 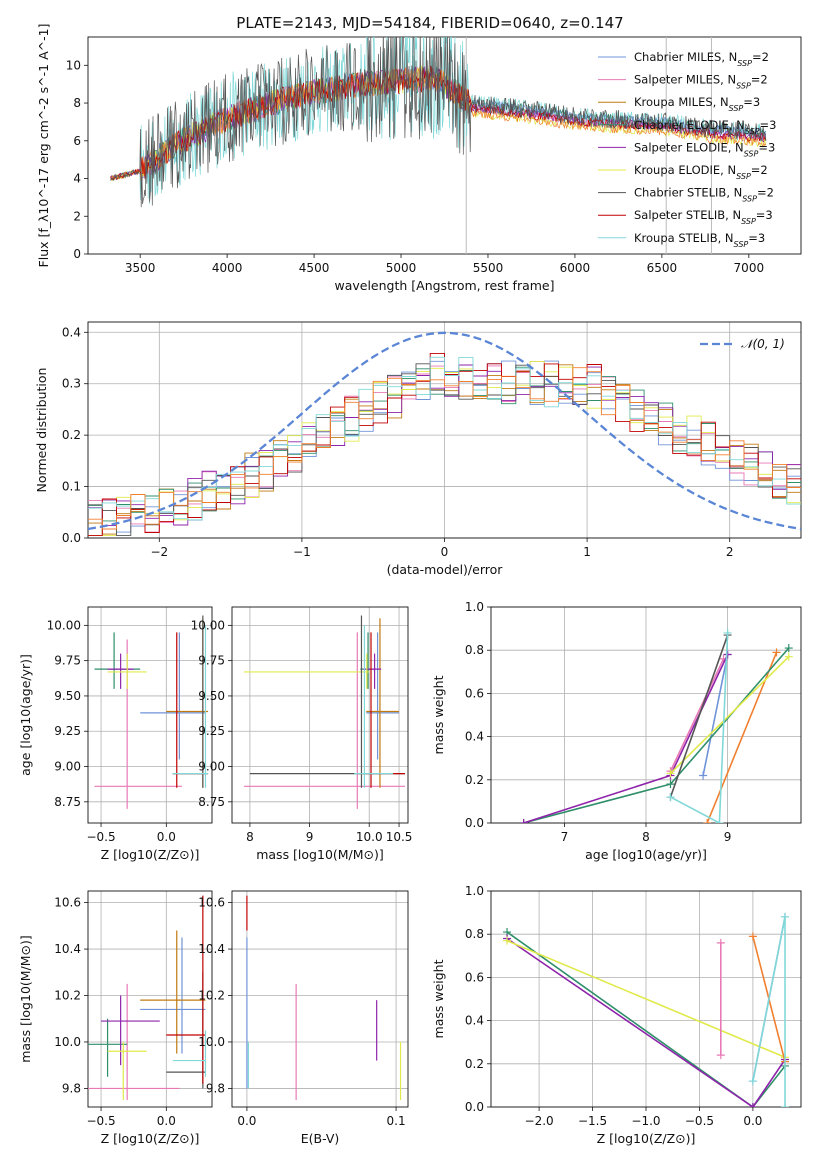 What do you see at coordinates (565, 837) in the screenshot?
I see `x-tick-label: 7` at bounding box center [565, 837].